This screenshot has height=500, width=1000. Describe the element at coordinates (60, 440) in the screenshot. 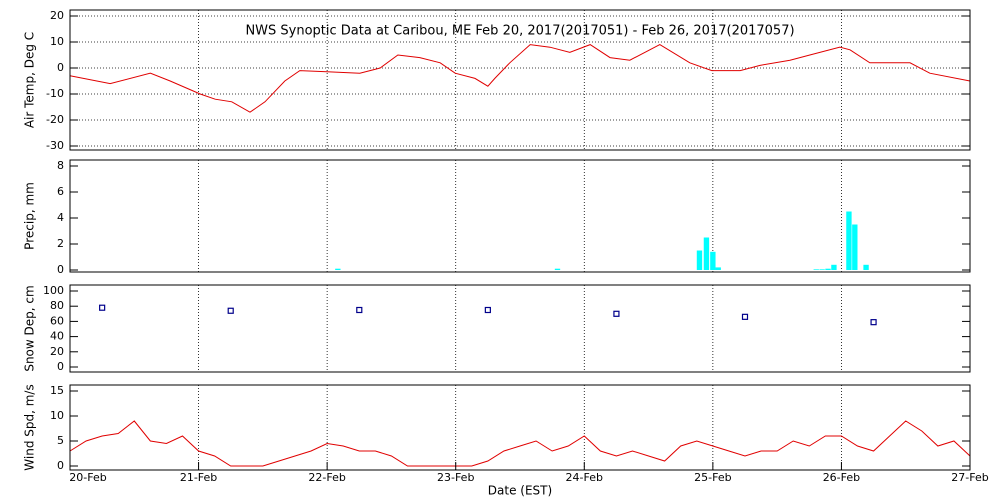

I see `y-tick-label: 5` at that location.